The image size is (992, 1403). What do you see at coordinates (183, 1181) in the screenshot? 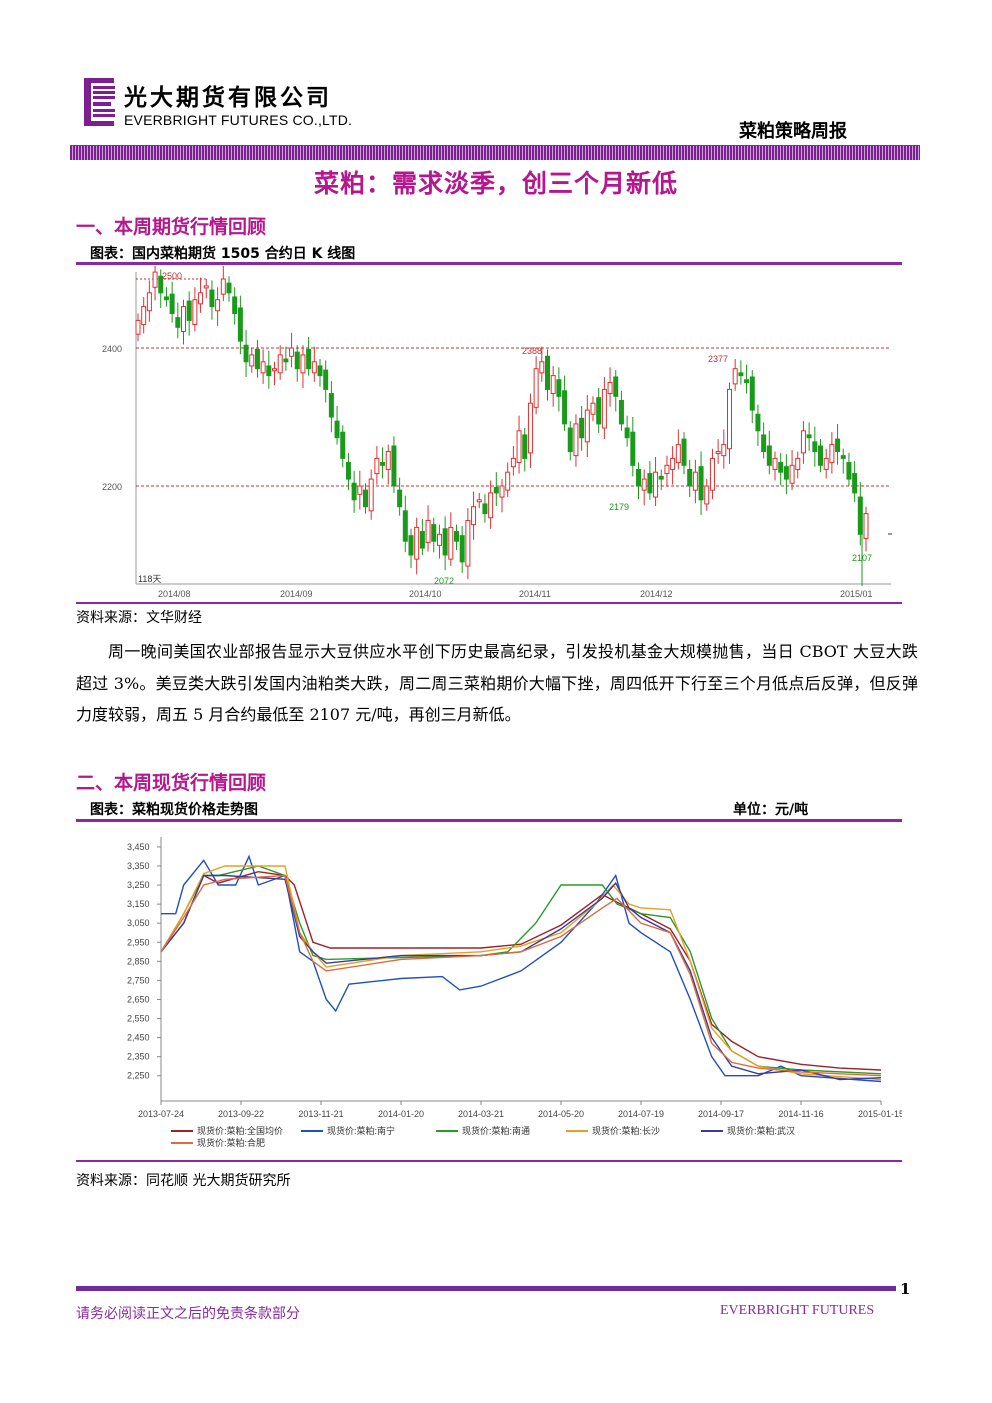
I see `figure2-source: 资料来源：同花顺 光大期货研究所` at bounding box center [183, 1181].